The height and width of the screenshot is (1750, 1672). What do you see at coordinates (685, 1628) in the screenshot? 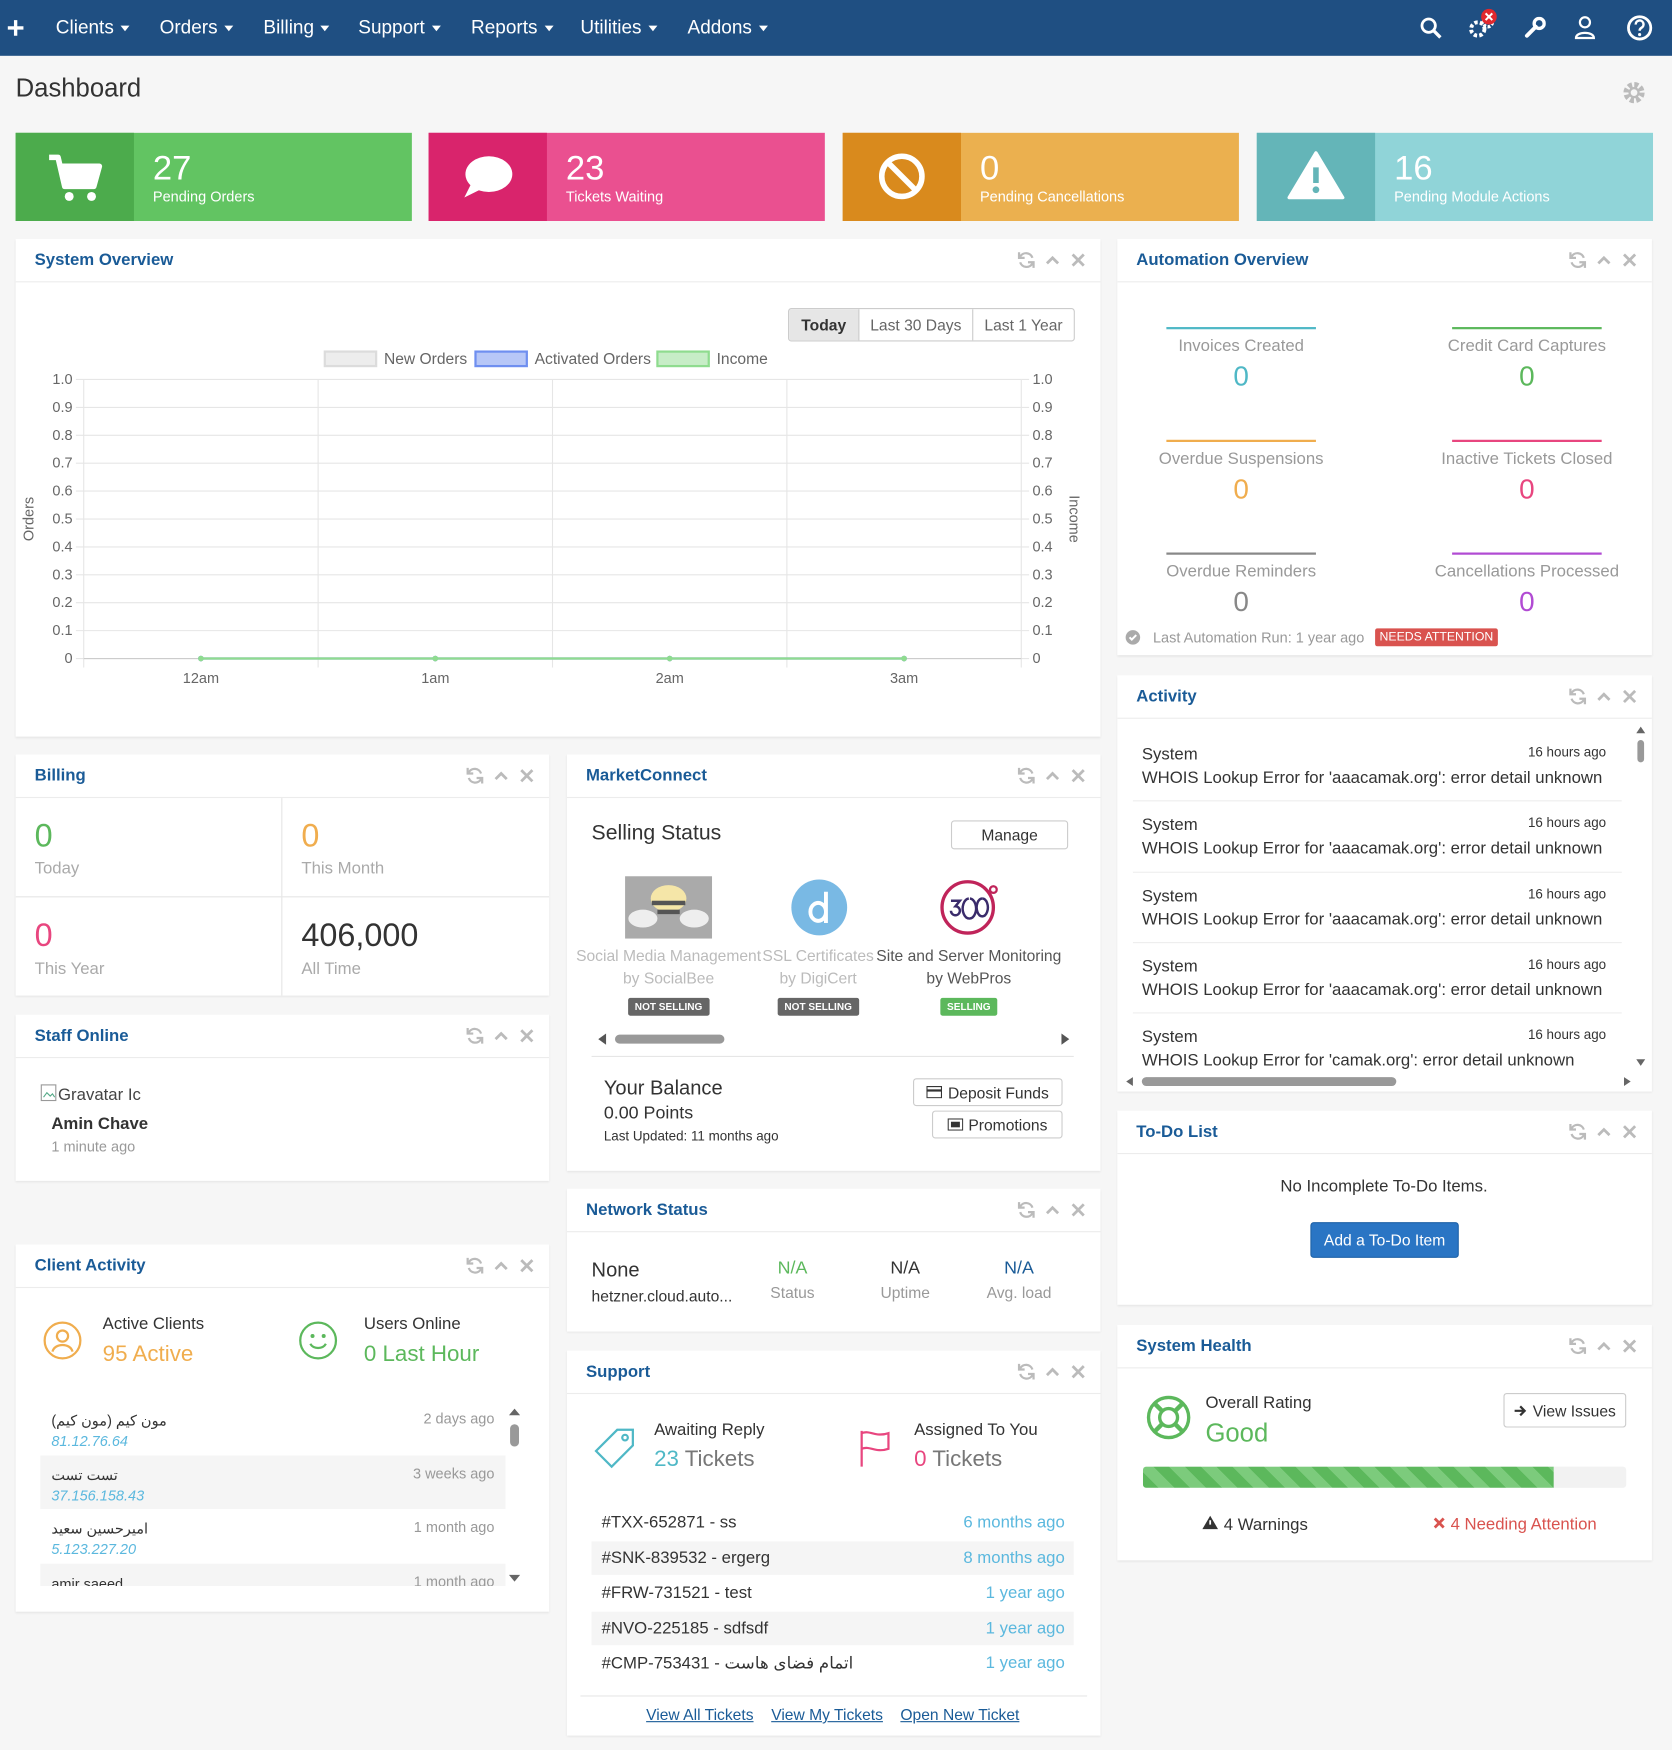
I see `ticket-subject: #NVO-225185 - sdfsdf` at bounding box center [685, 1628].